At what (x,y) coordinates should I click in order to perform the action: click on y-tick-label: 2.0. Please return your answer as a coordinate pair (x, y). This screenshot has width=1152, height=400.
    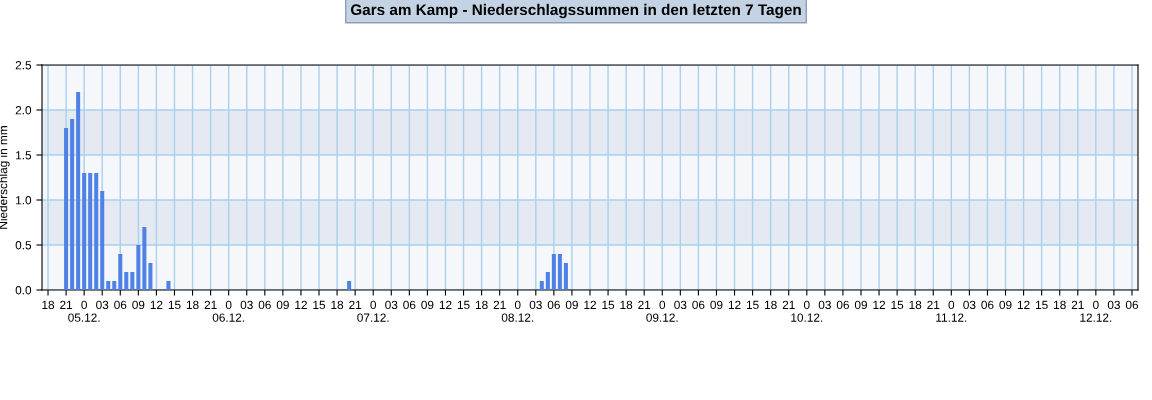
    Looking at the image, I should click on (23, 110).